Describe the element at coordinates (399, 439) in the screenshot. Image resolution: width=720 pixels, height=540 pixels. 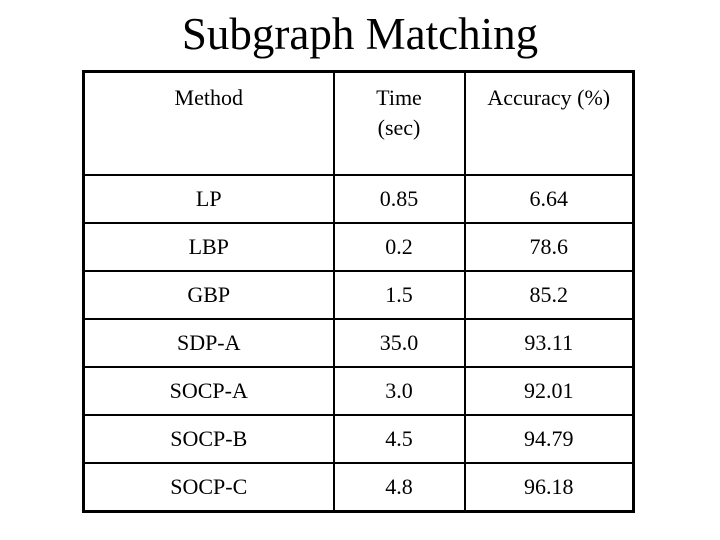
I see `time-cell: 4.5` at that location.